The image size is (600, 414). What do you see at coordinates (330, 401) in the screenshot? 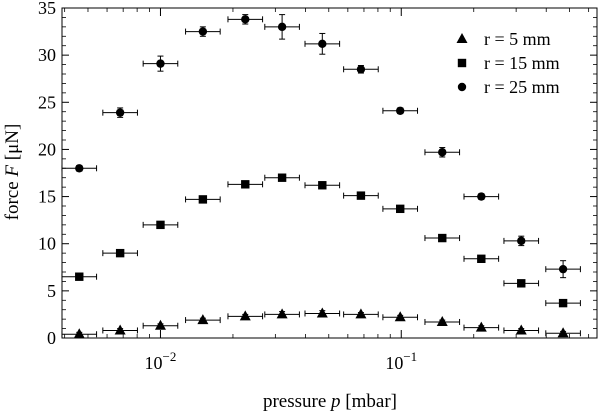
I see `x-axis-title: pressure p [mbar]` at bounding box center [330, 401].